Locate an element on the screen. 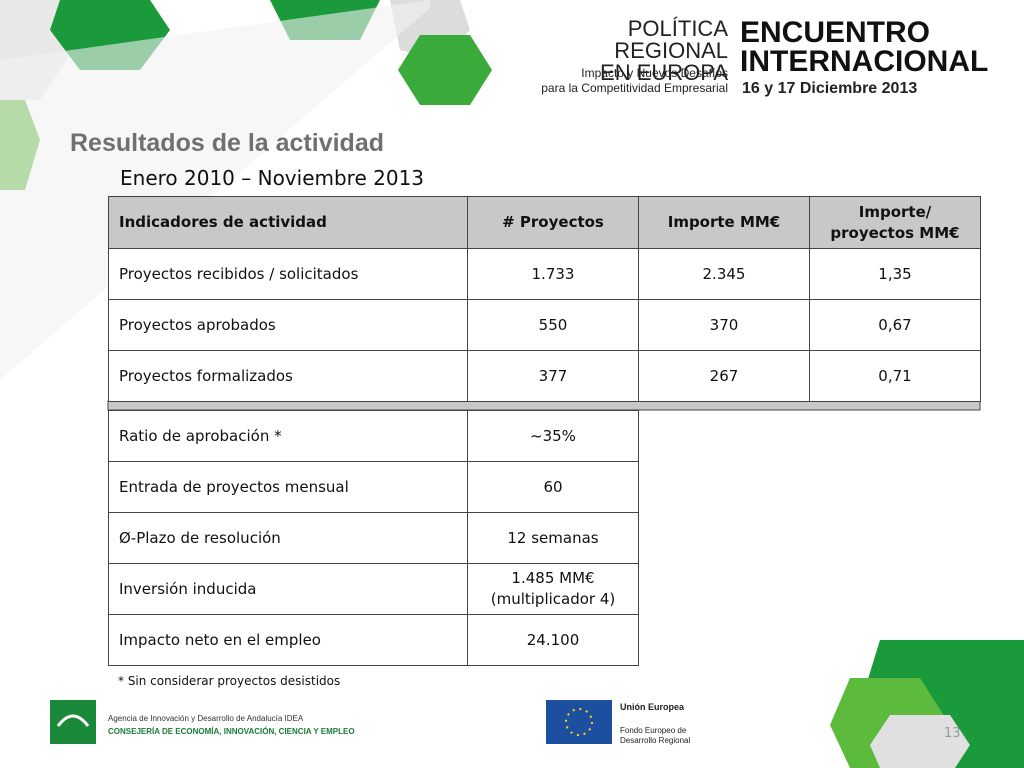 This screenshot has width=1024, height=768. table-cell: 1.485 MM€ (multiplicador 4) is located at coordinates (553, 589).